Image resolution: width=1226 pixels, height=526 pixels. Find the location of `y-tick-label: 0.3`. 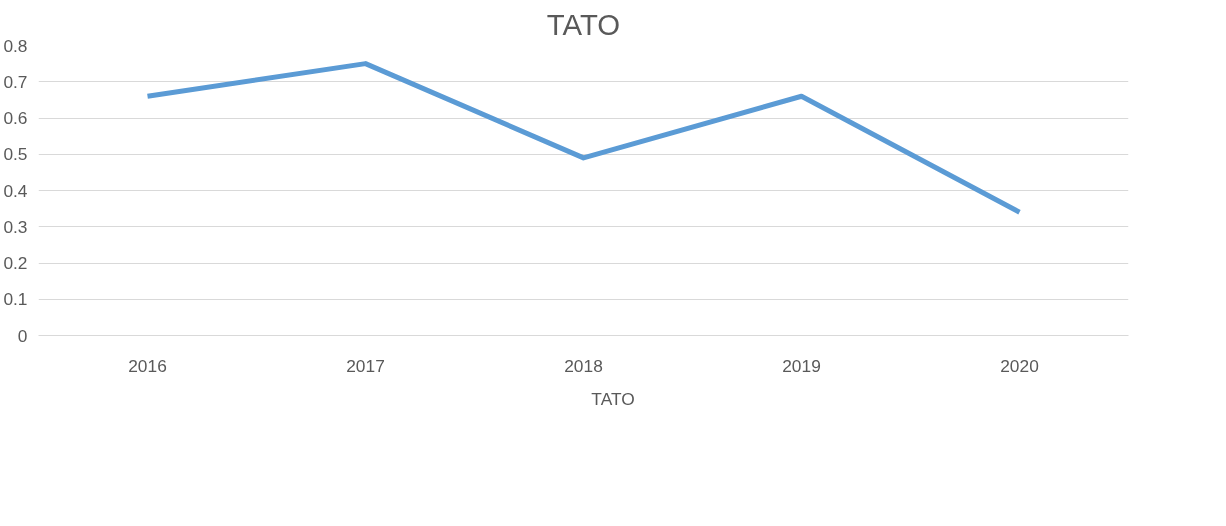

y-tick-label: 0.3 is located at coordinates (15, 226).